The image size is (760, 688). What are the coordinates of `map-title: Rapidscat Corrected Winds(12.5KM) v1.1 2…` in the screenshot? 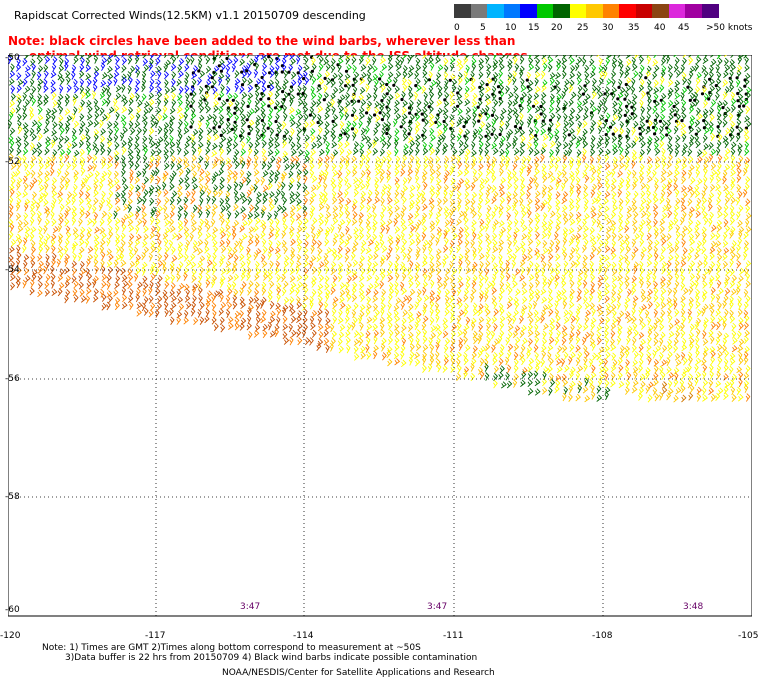 It's located at (190, 15).